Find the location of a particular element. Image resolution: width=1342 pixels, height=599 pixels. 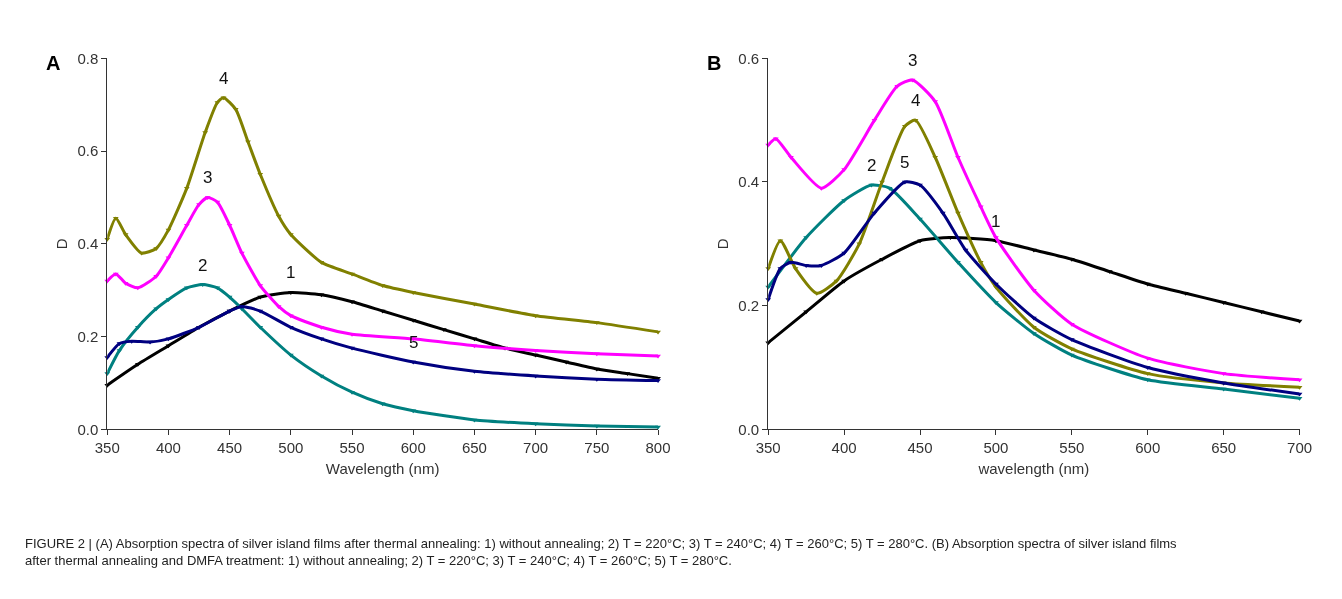

caption: FIGURE 2 | (A) Absorption spectra of silver island films after thermal annealing: 1) without annealing; 2) T = 220°C; 3) T = 240°C; 4) T = 260°C; 5) T = 280°C. (B) Absorption spectra of silver island films after thermal annealing and DMFA treatment: 1) without annealing; 2) T = 220°C; 3) T = 240°C; 4) T = 260°C; 5) T = 280°C. is located at coordinates (601, 552).